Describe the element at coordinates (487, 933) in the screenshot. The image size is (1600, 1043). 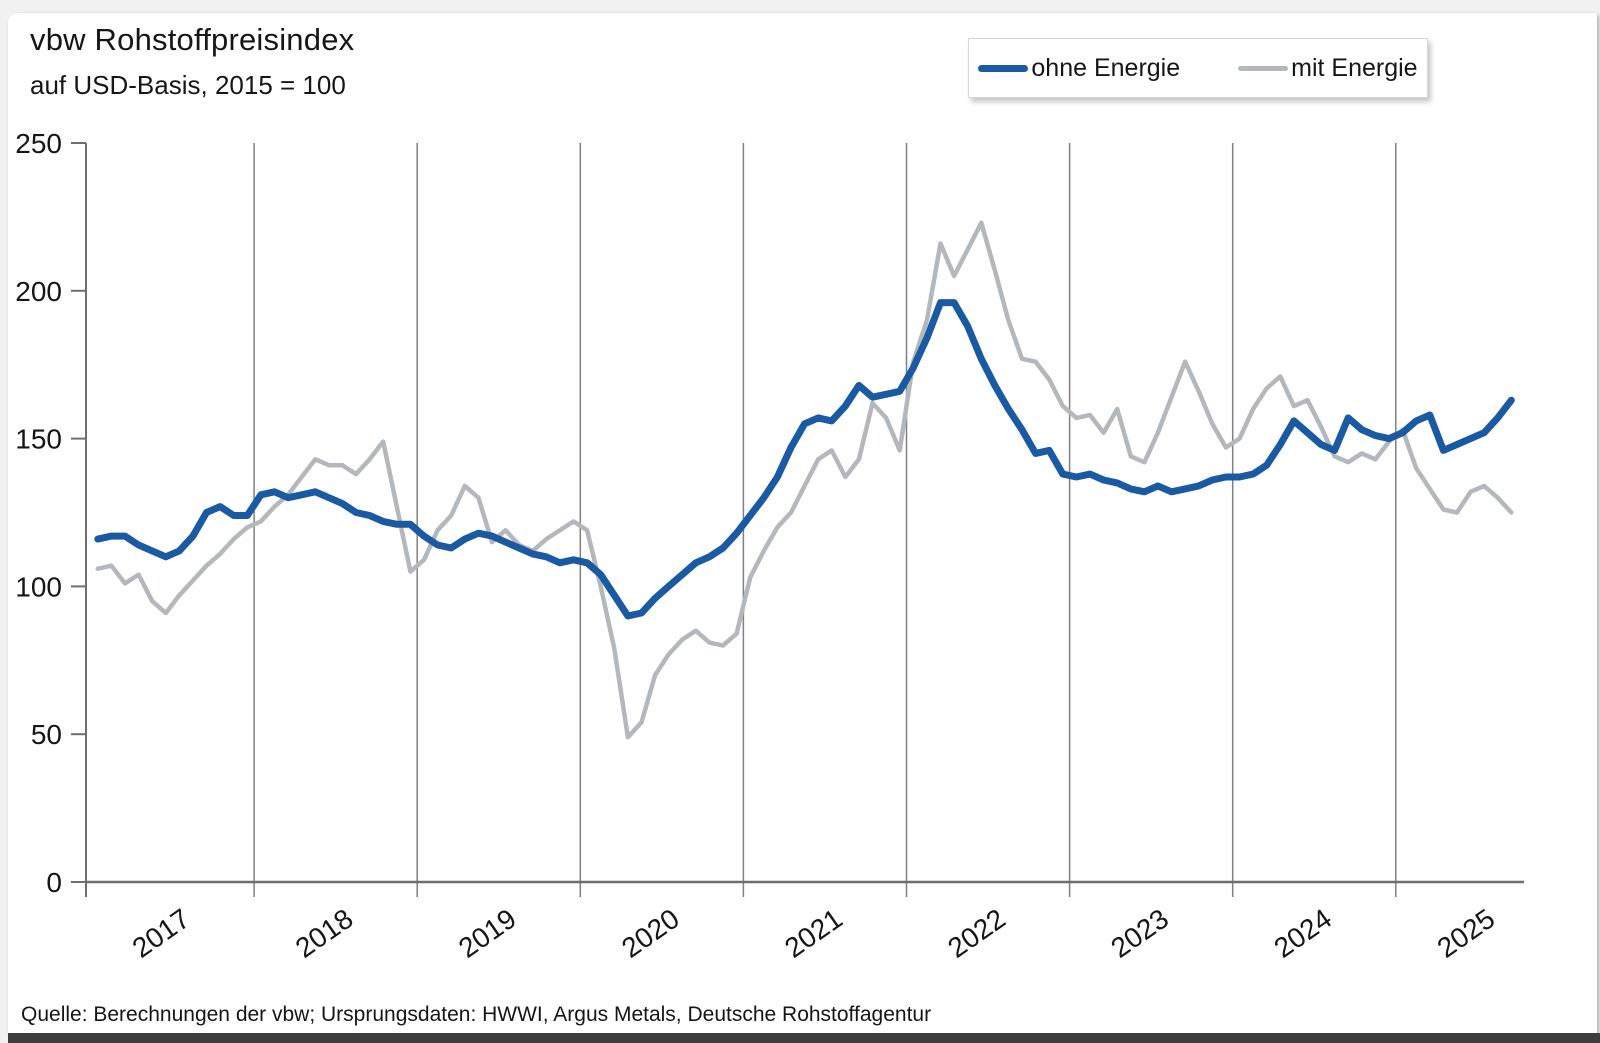
I see `x-year-label: 2019` at that location.